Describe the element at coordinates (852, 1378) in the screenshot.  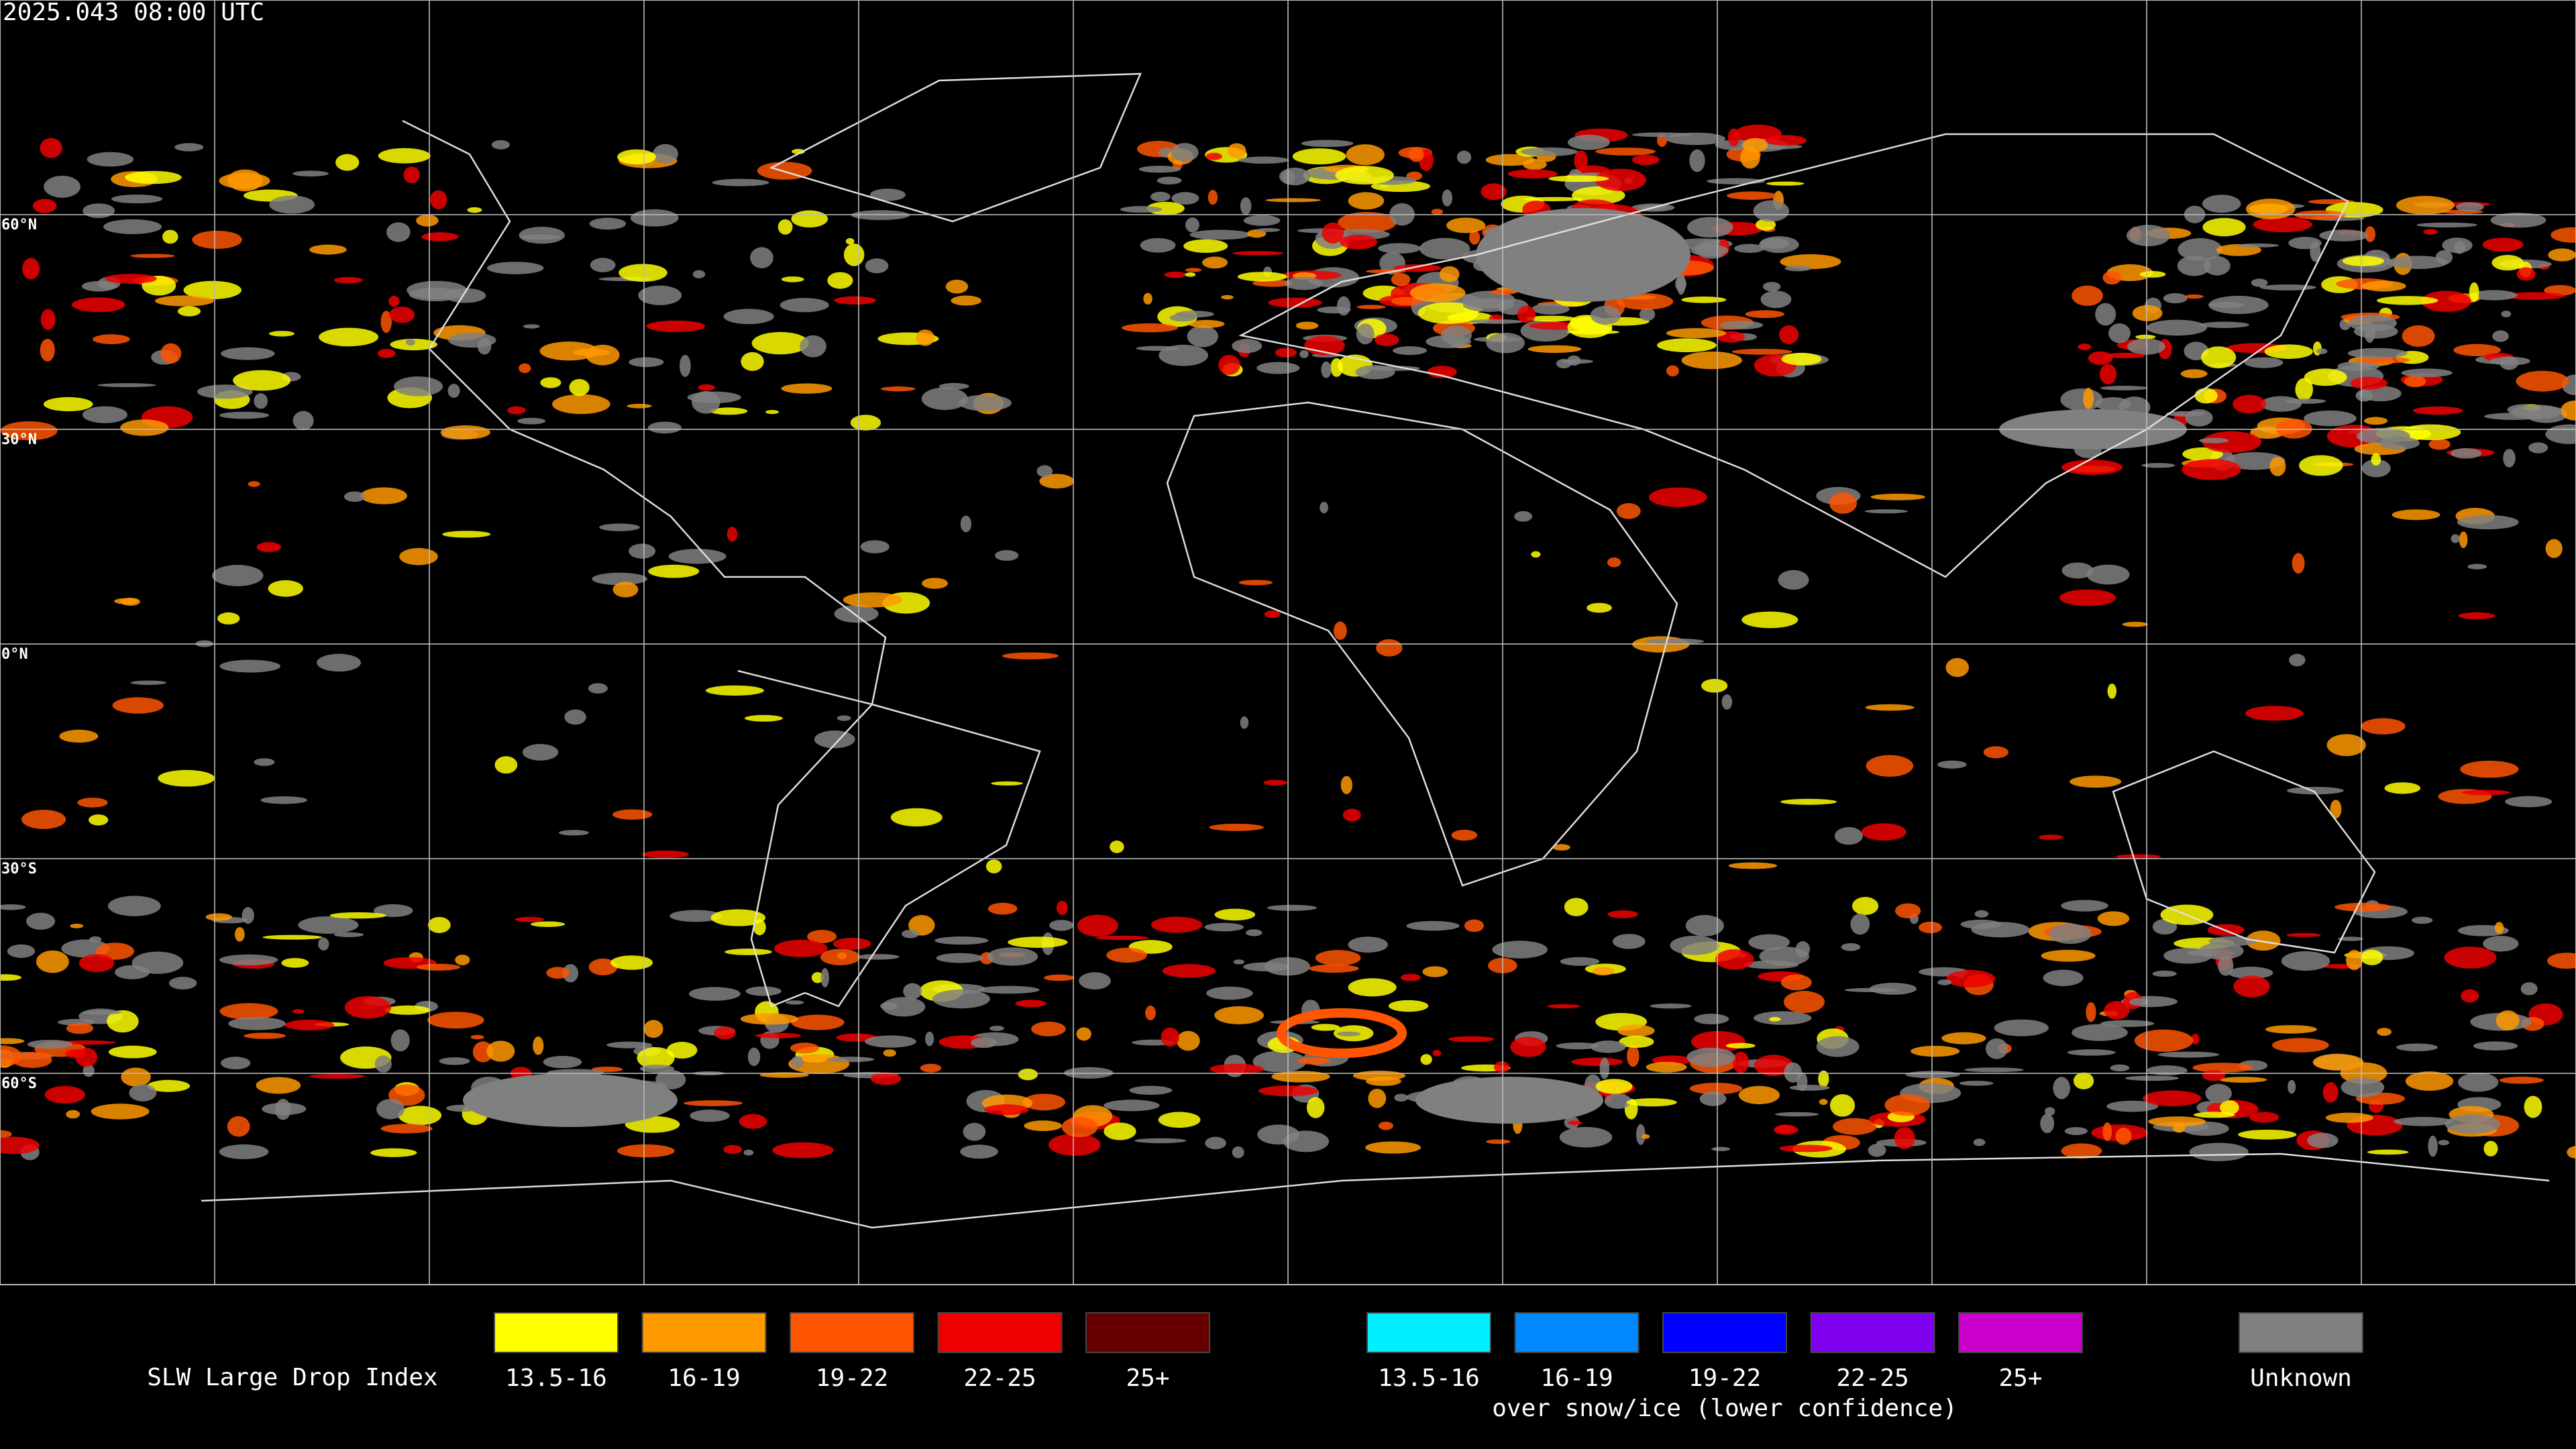
I see `legend-label: 19-22` at that location.